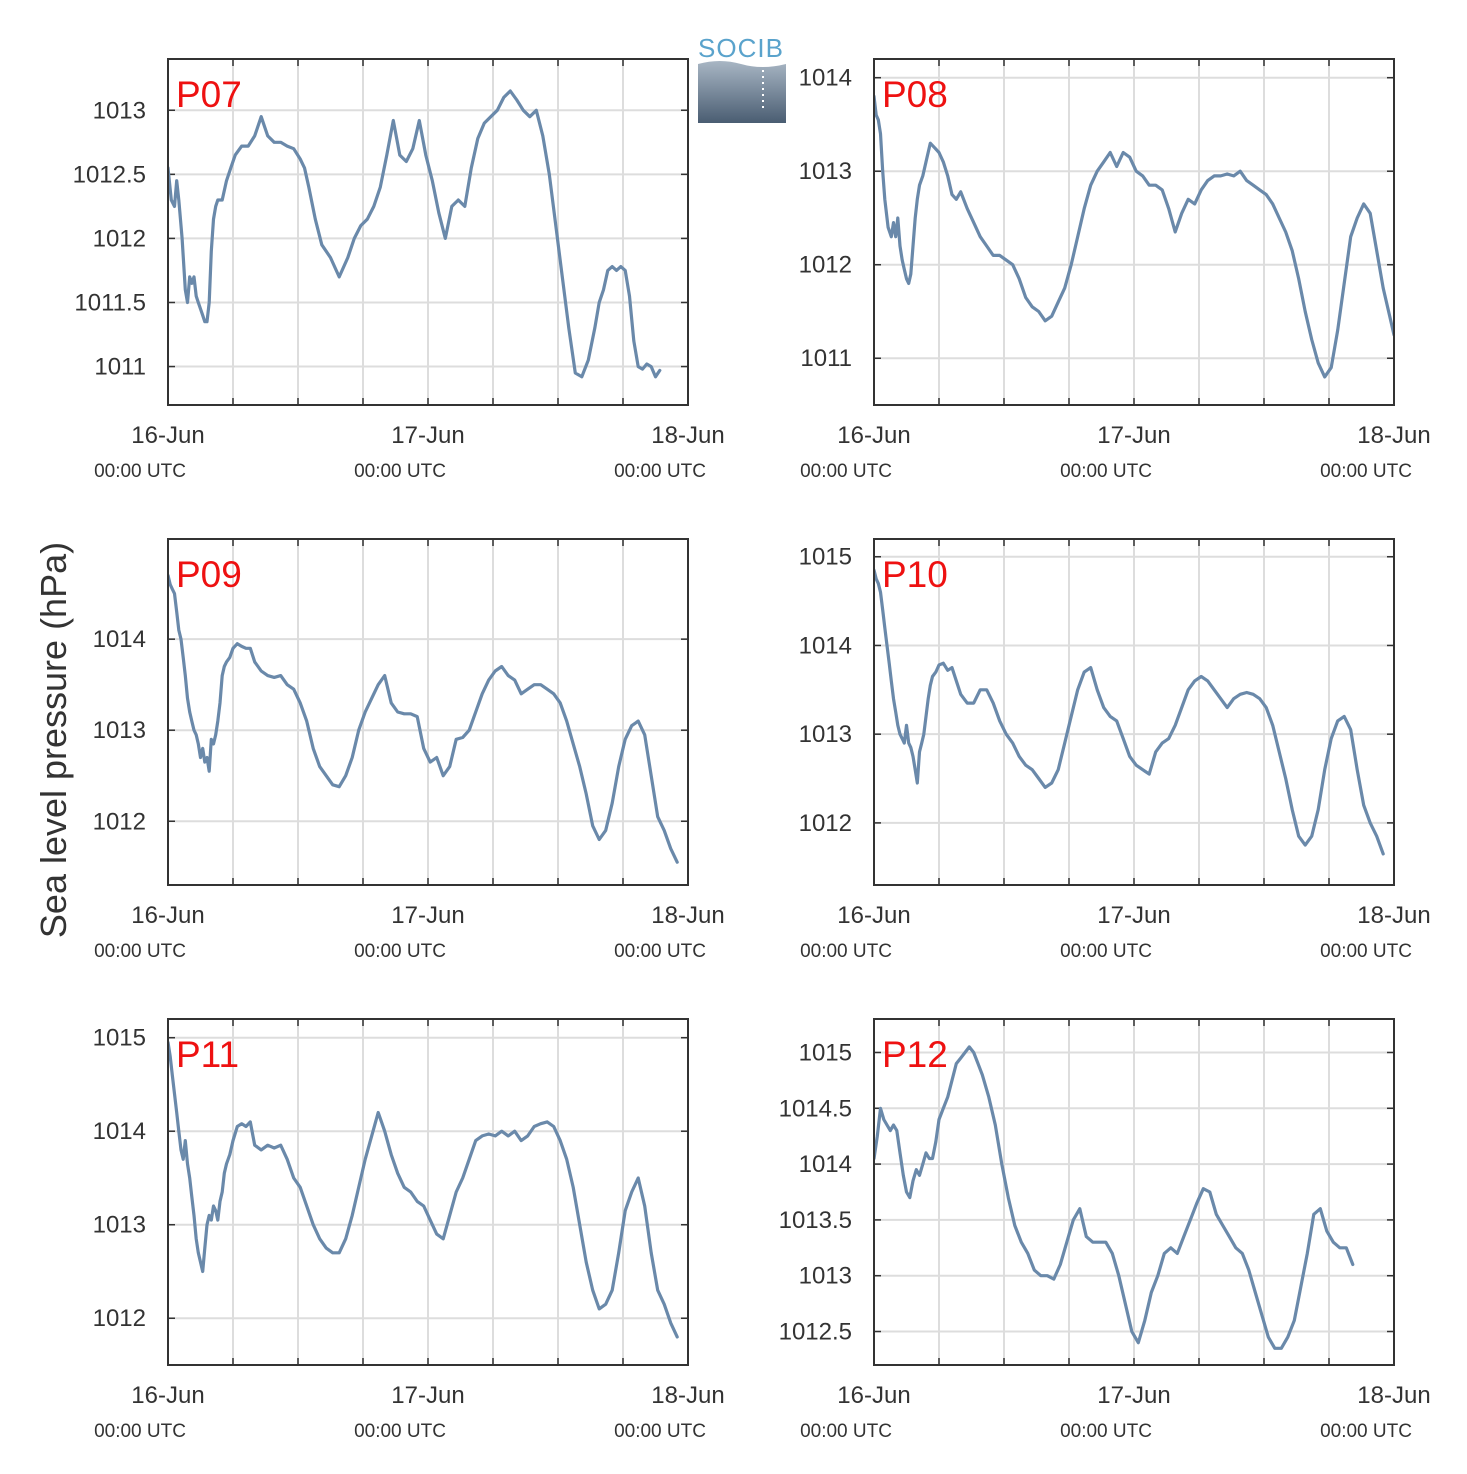 The image size is (1467, 1474). Describe the element at coordinates (415, 234) in the screenshot. I see `series-line-p07` at that location.